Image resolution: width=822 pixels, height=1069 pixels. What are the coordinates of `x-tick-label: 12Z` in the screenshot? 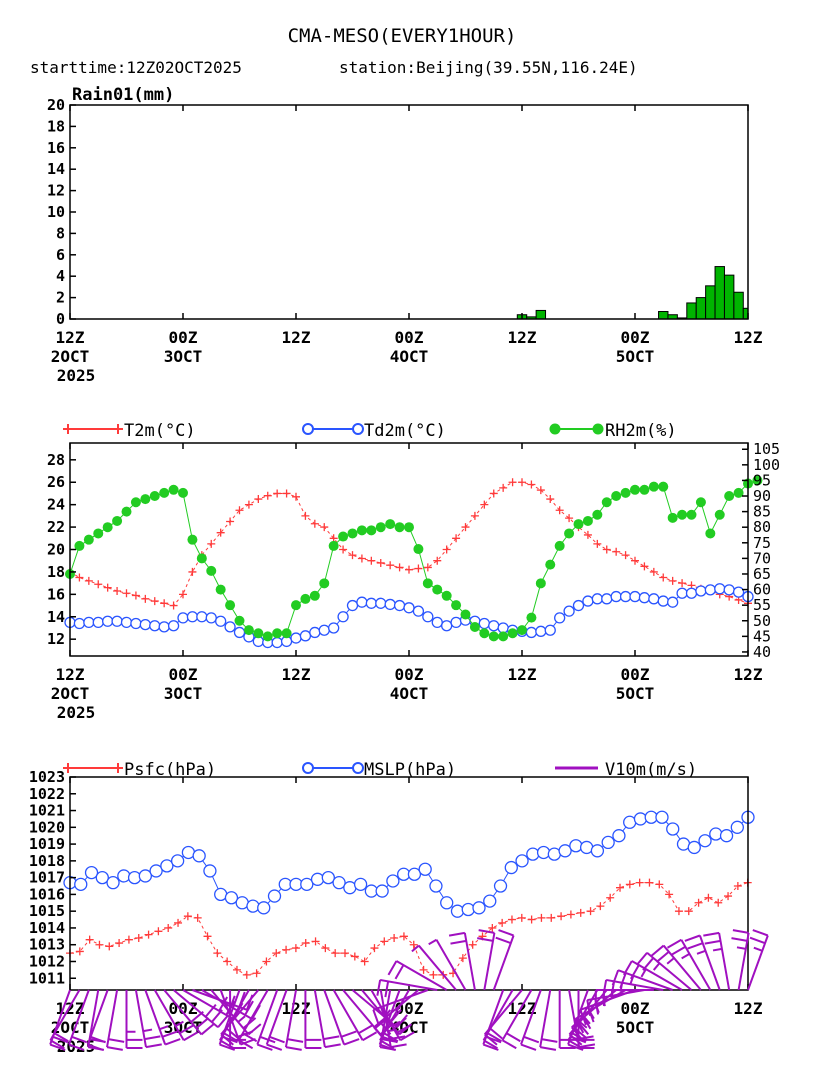 It's located at (296, 674).